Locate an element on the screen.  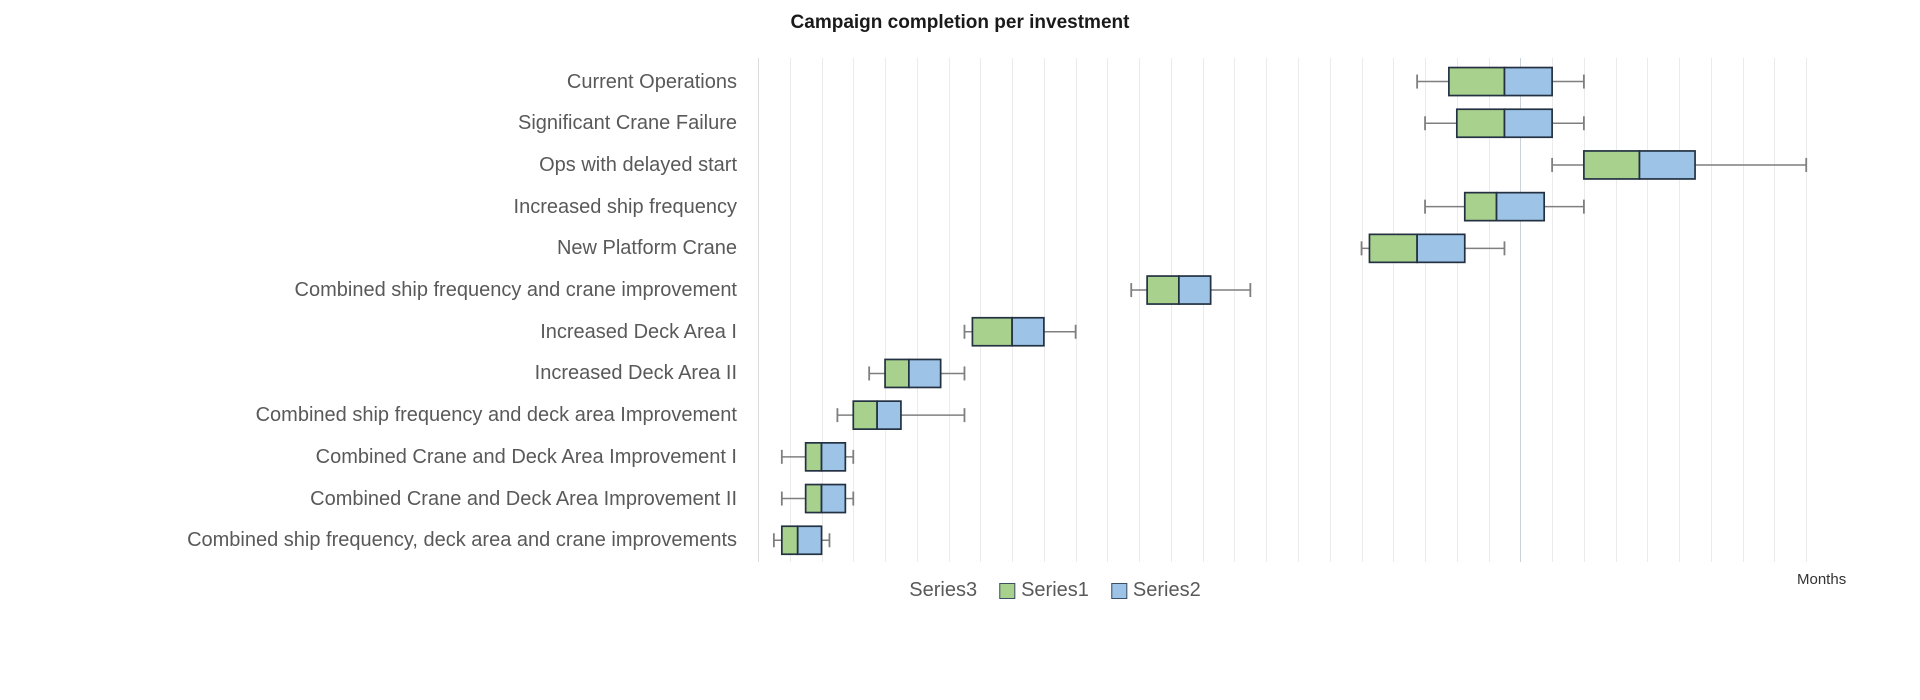
legend-item-series2: Series2 is located at coordinates (1155, 590).